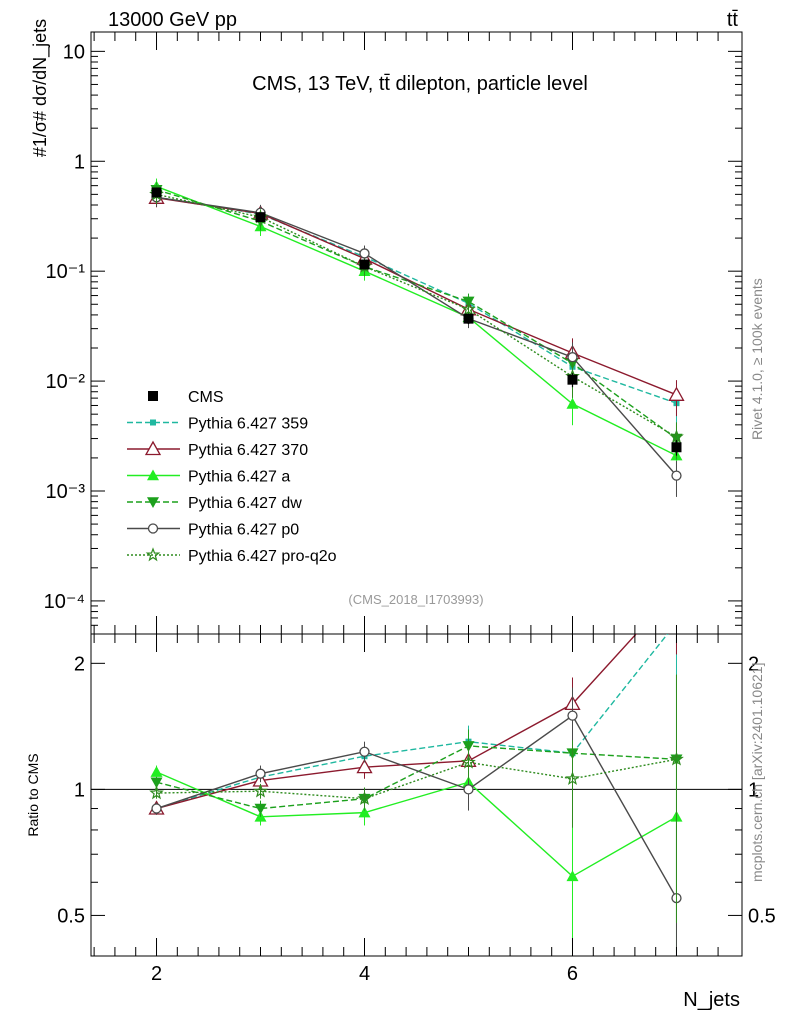 This screenshot has height=1024, width=786. I want to click on ratio-ylabel: Ratio to CMS, so click(33, 794).